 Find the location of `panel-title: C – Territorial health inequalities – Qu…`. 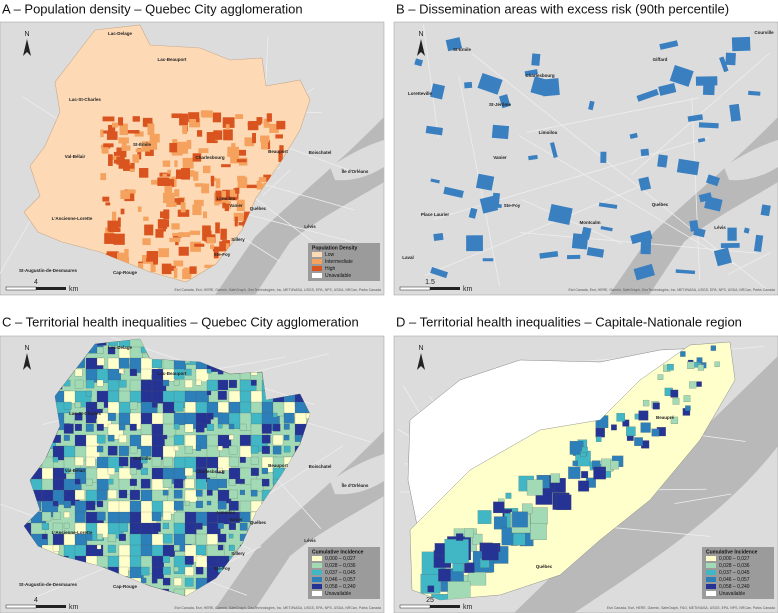

panel-title: C – Territorial health inequalities – Qu… is located at coordinates (180, 321).